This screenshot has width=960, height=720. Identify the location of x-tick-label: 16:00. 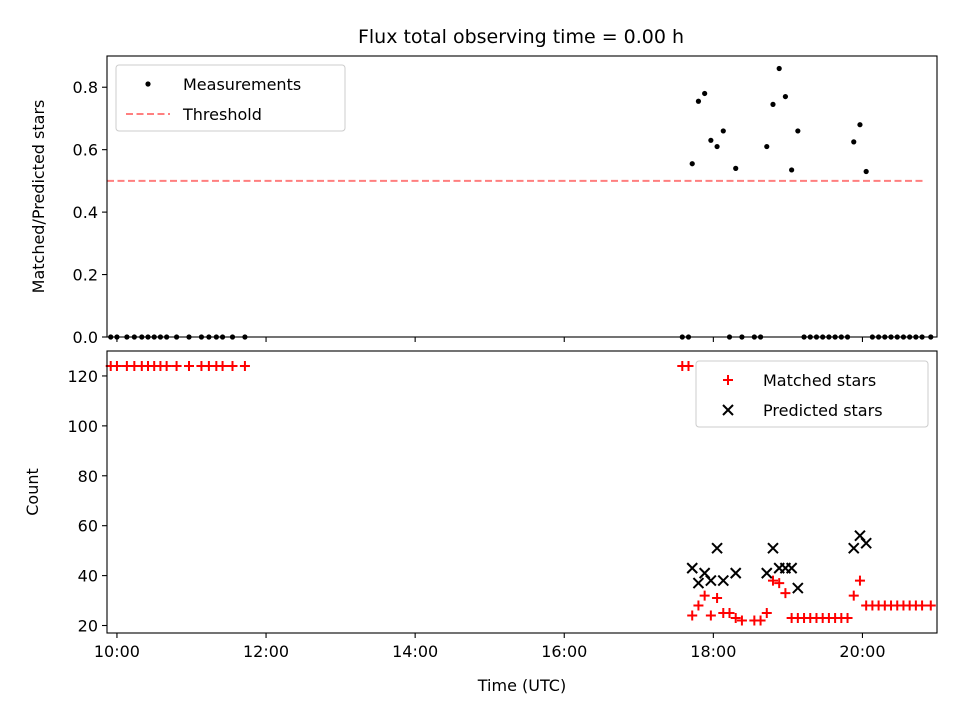
(564, 651).